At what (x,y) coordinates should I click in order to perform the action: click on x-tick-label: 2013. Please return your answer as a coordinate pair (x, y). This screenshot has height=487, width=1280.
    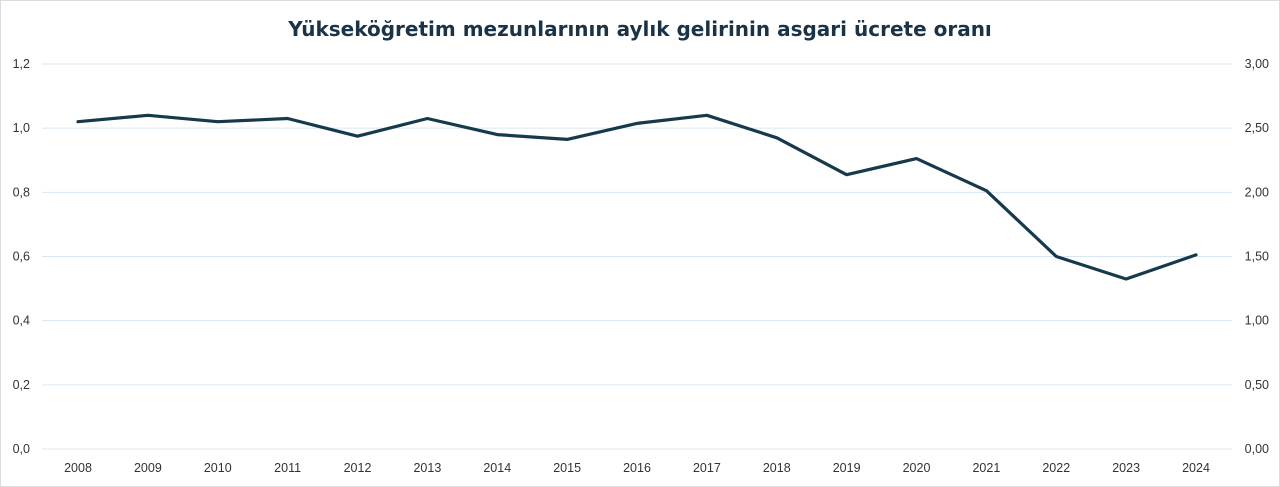
    Looking at the image, I should click on (427, 468).